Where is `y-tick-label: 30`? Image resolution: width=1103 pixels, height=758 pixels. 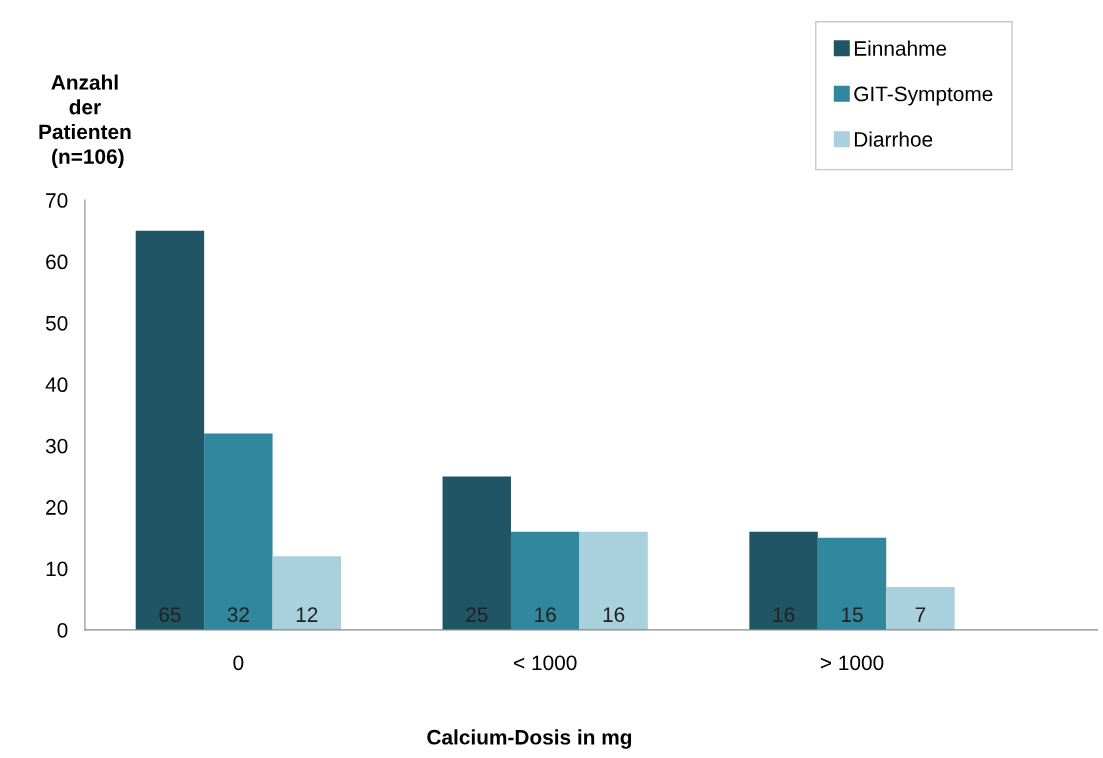
y-tick-label: 30 is located at coordinates (56, 446).